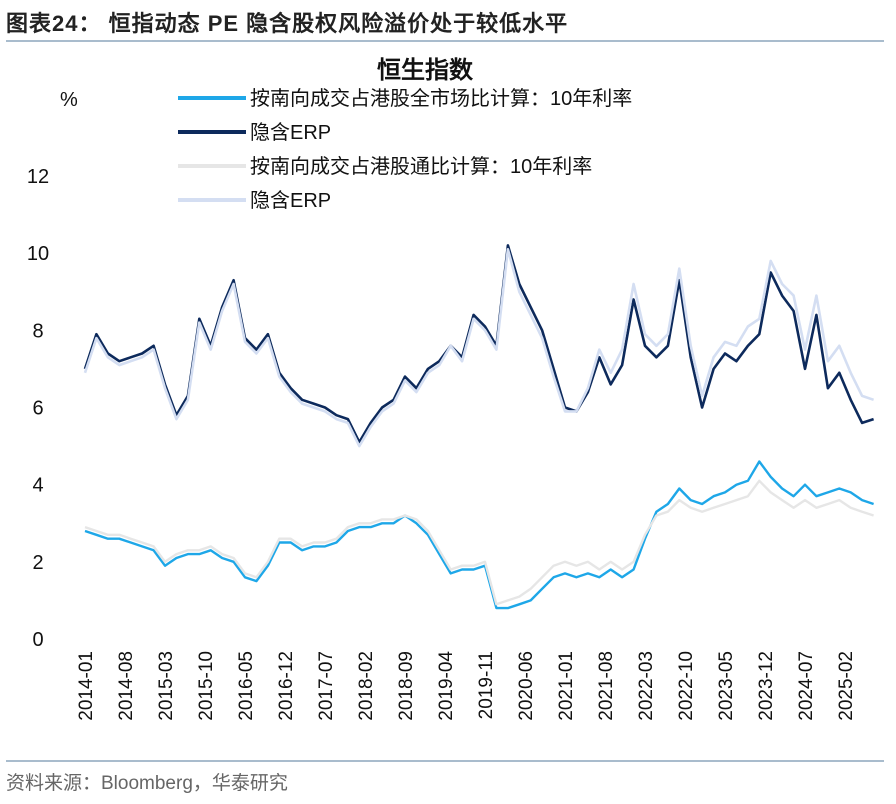 Image resolution: width=896 pixels, height=804 pixels. Describe the element at coordinates (425, 70) in the screenshot. I see `chart-title: 恒生指数` at that location.